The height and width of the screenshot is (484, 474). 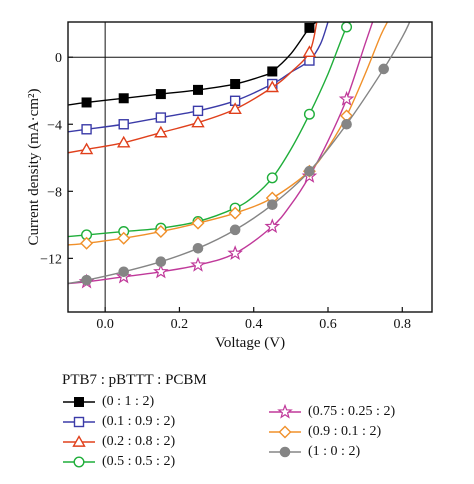 I want to click on legend-label: (0.2 : 0.8 : 2), so click(x=139, y=441).